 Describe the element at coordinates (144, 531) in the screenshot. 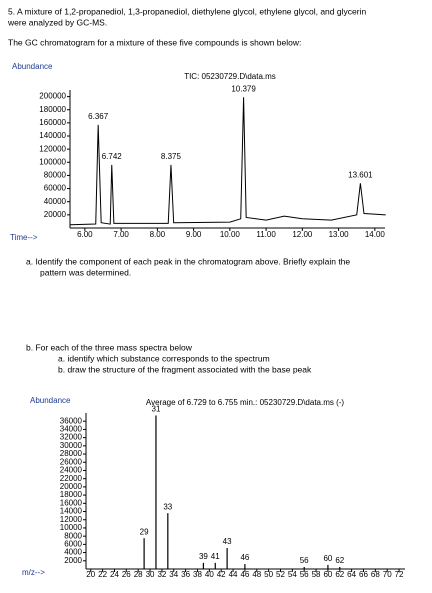

I see `peak-label: 29` at that location.